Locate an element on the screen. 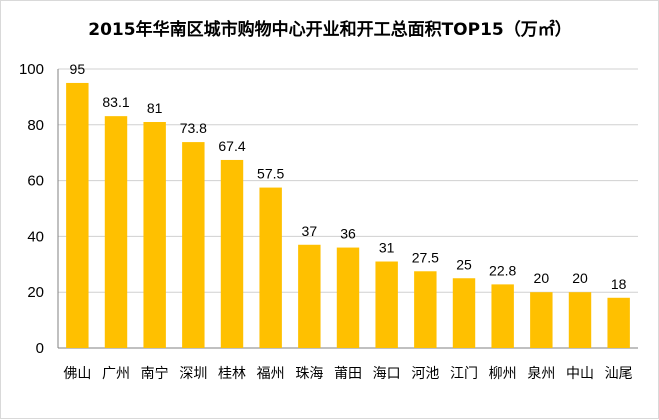 Image resolution: width=659 pixels, height=420 pixels. x-category-label: 河池 is located at coordinates (425, 374).